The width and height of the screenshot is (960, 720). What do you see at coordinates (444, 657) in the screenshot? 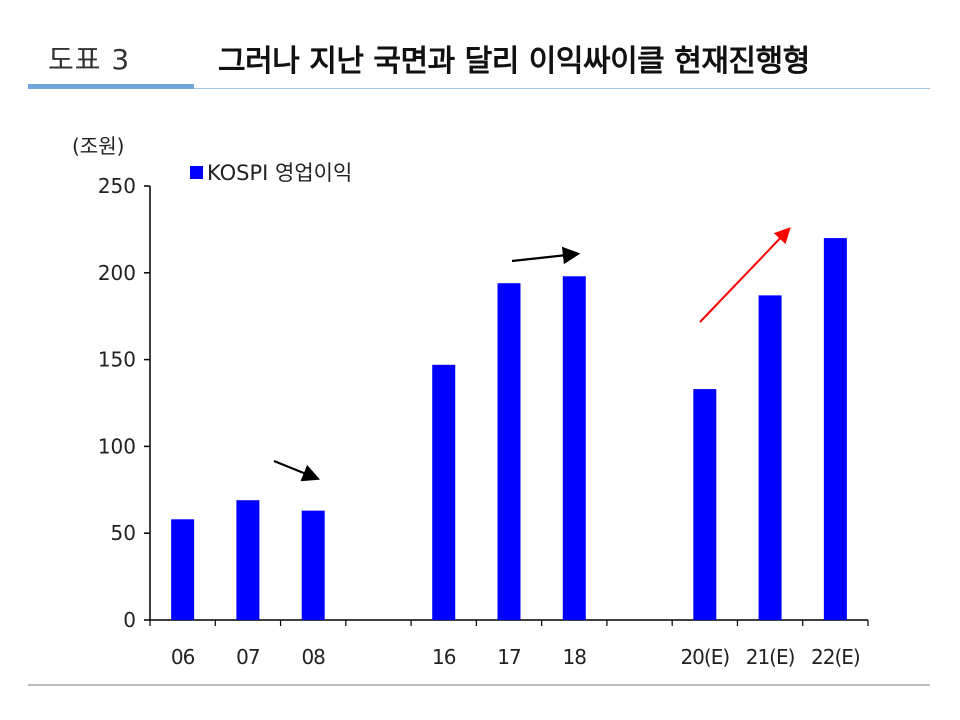
I see `x-tick-label: 16` at bounding box center [444, 657].